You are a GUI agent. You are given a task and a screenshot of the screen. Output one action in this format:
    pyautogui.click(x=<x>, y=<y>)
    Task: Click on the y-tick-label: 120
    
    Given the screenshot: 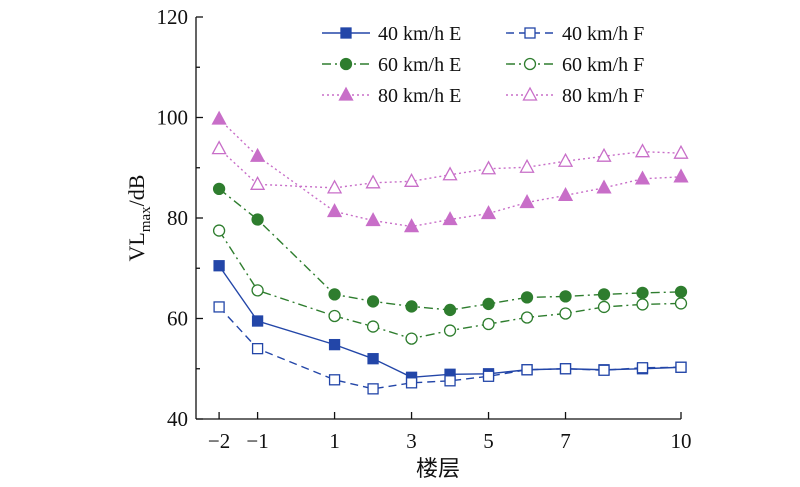 What is the action you would take?
    pyautogui.click(x=173, y=17)
    